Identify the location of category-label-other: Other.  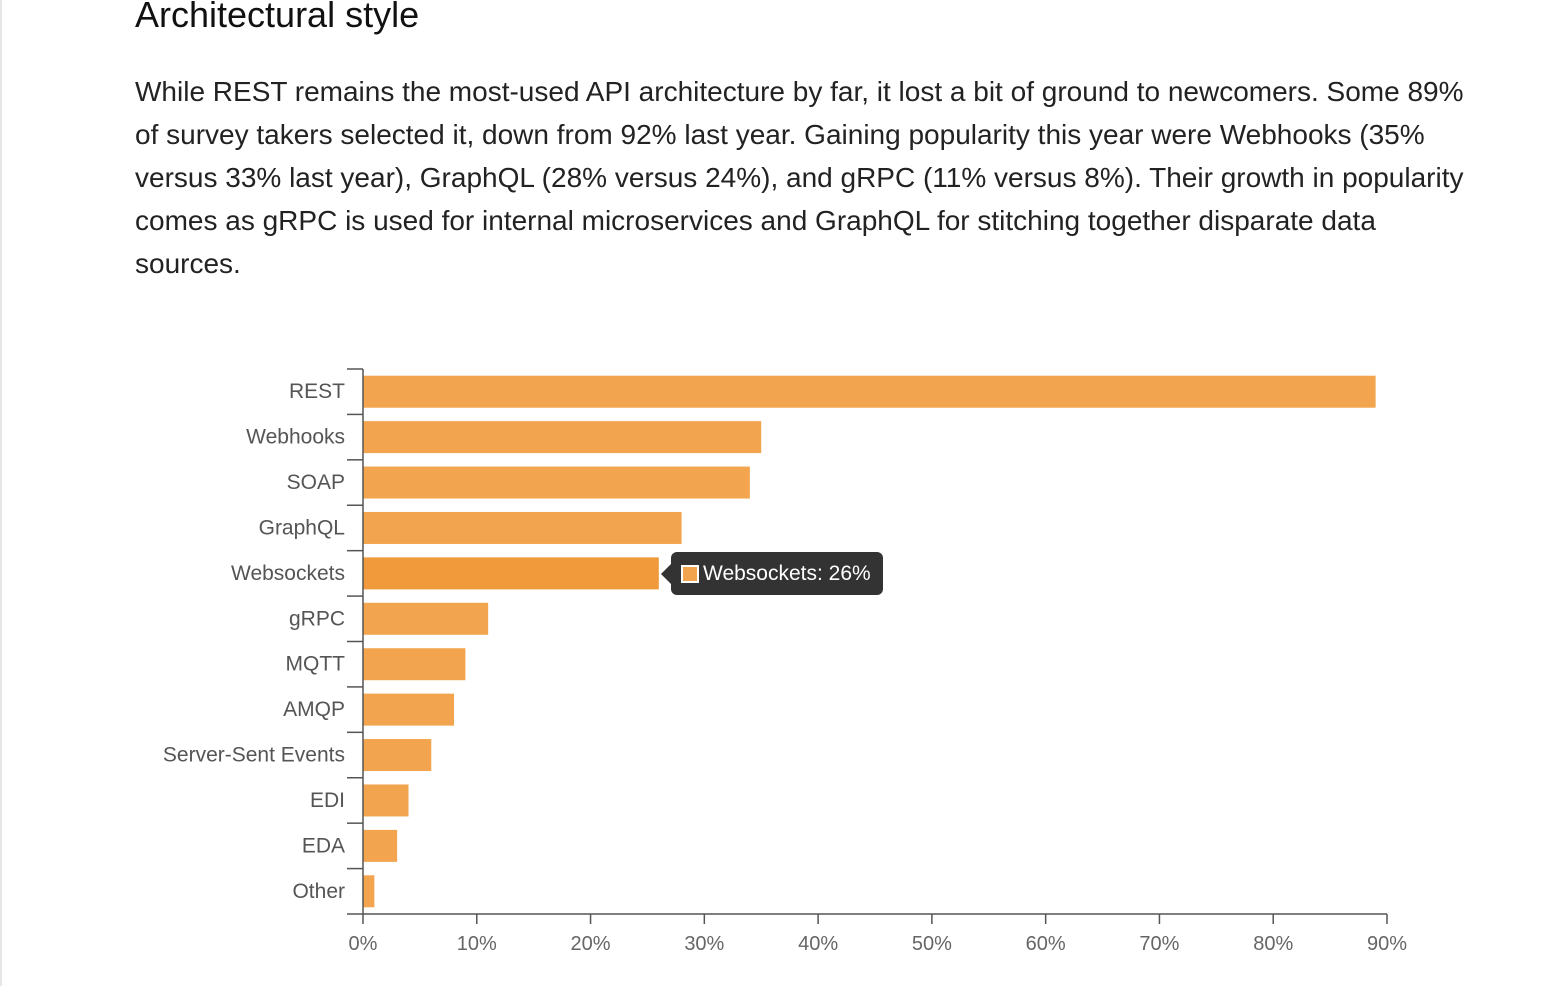
(318, 891).